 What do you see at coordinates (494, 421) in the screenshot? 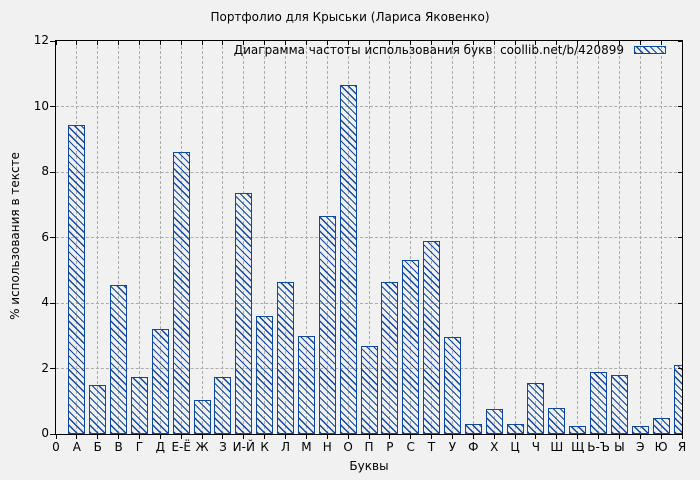
I see `bar-Х` at bounding box center [494, 421].